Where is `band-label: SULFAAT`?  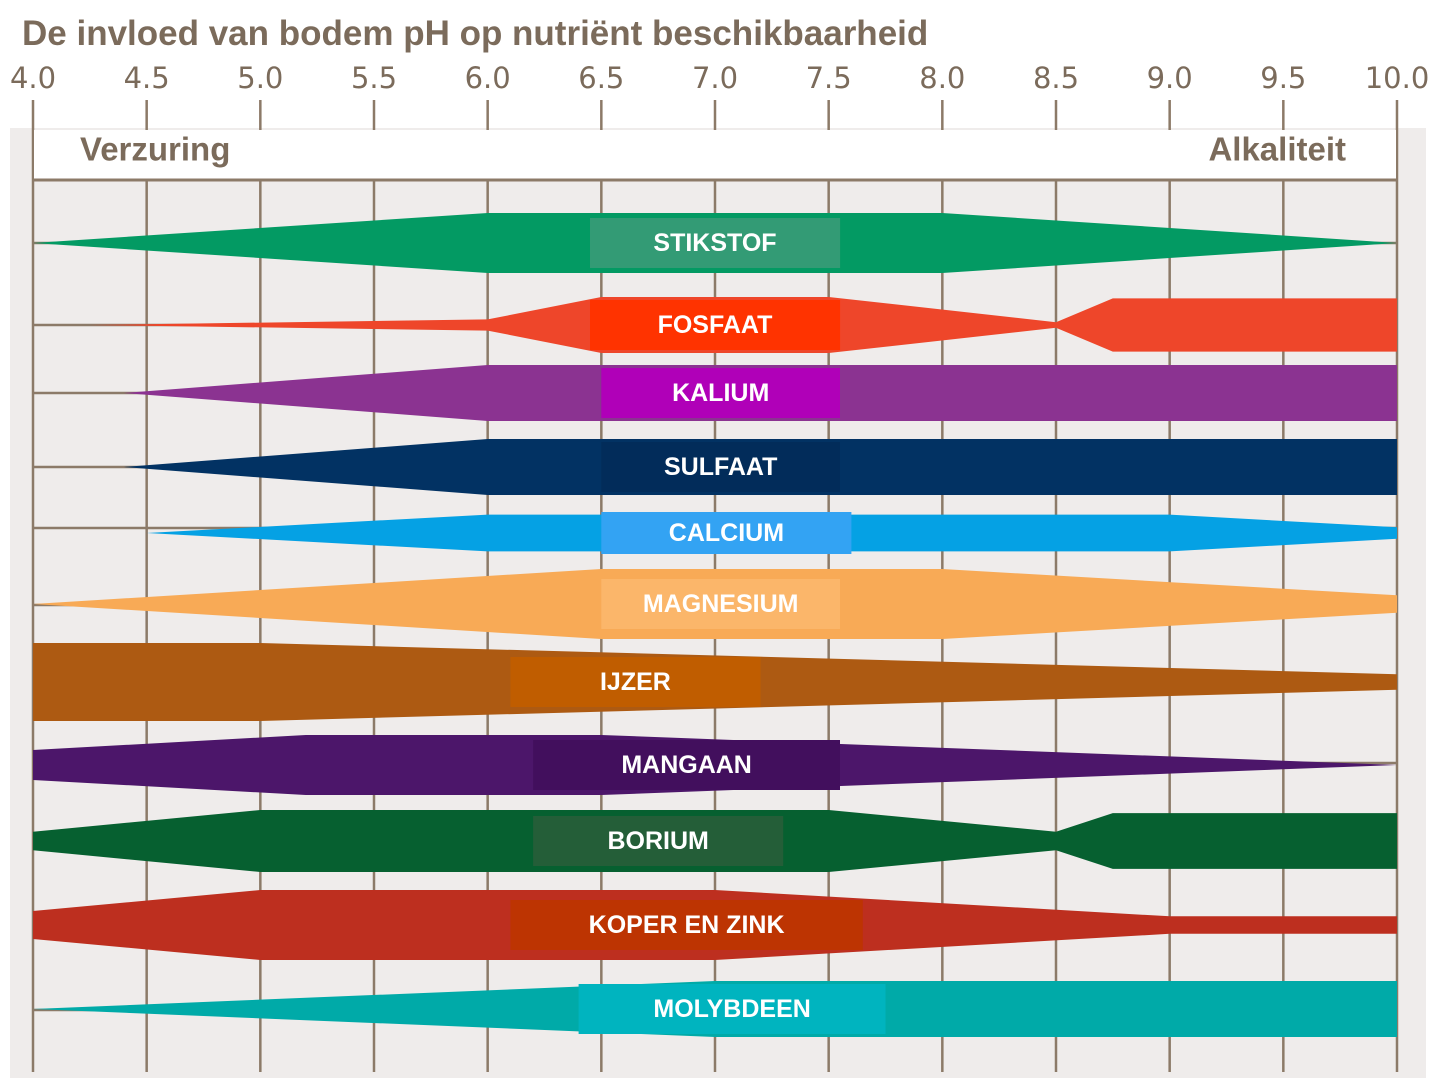
band-label: SULFAAT is located at coordinates (720, 467).